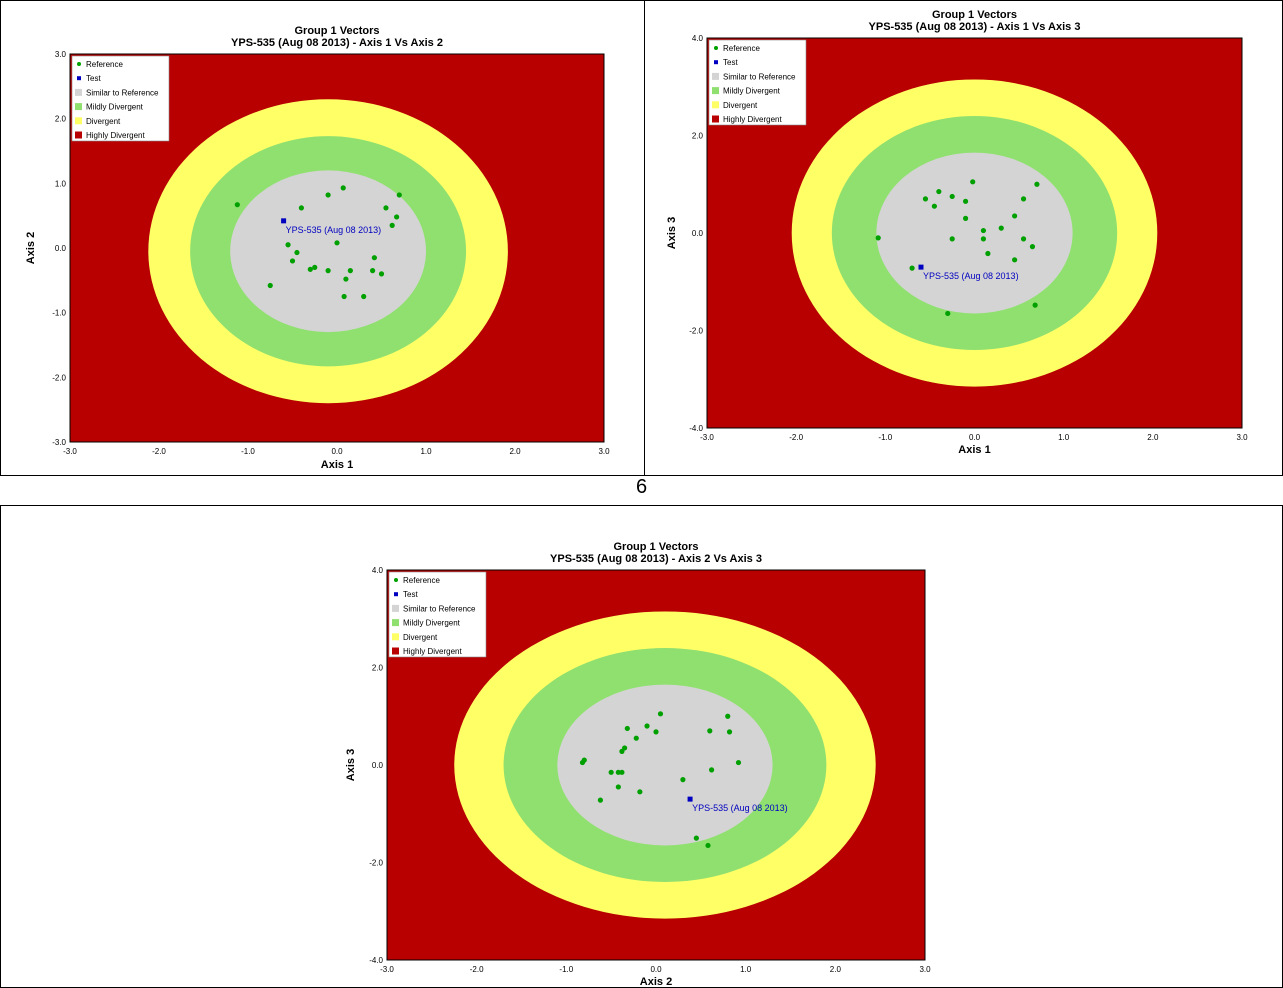  I want to click on chart-subtitle: YPS-535 (Aug 08 2013) - Axis 1 Vs Axis 2, so click(337, 43).